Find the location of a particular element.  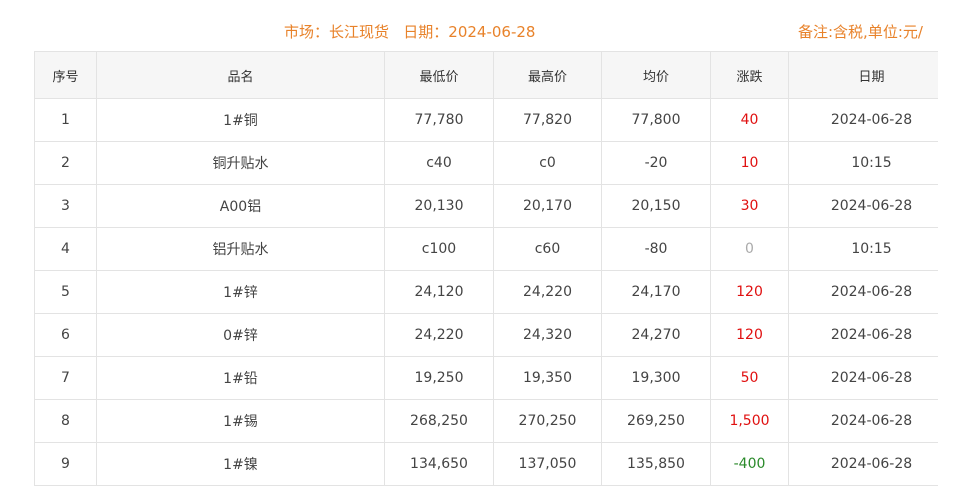

cell-col-low: 268,250 is located at coordinates (439, 421).